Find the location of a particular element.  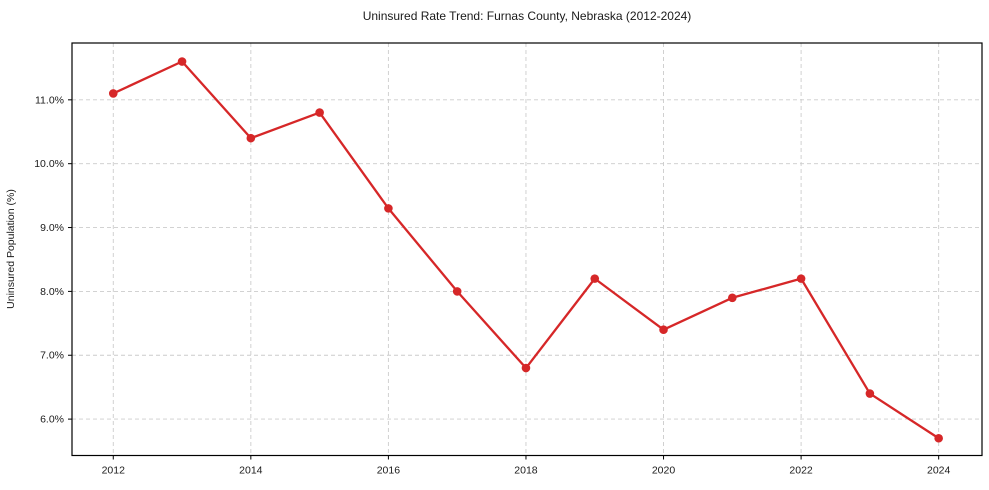

data-point-2019 is located at coordinates (595, 278).